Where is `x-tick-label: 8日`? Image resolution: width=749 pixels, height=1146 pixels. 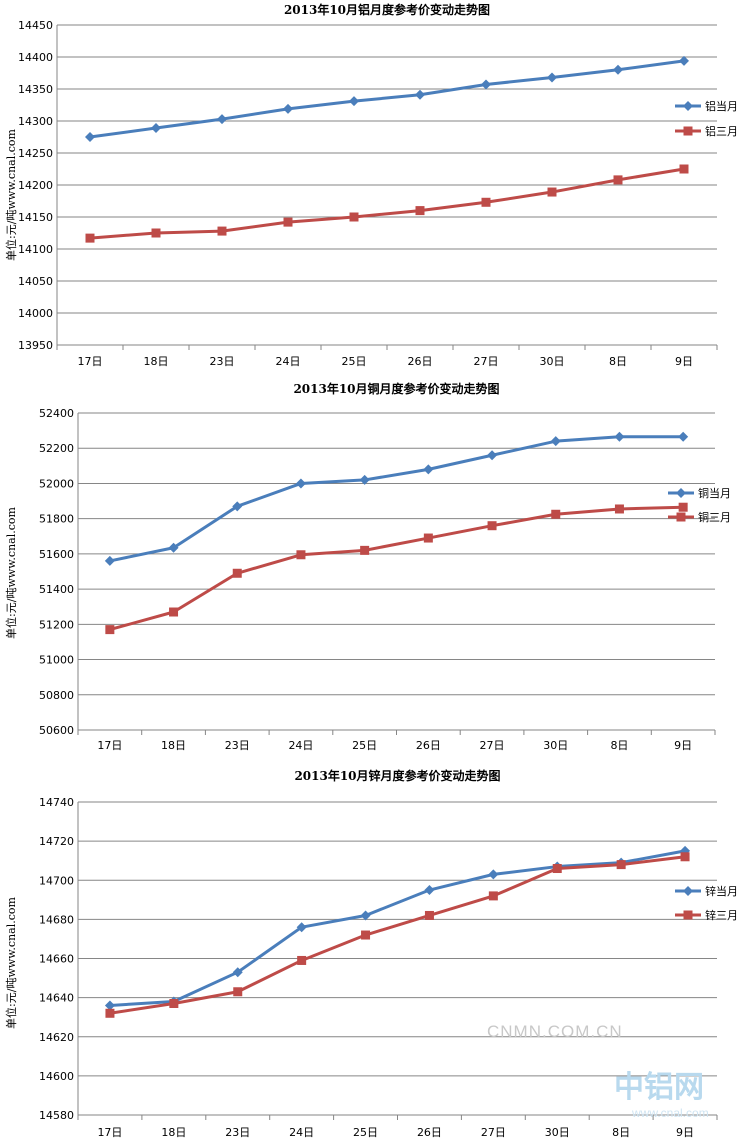
x-tick-label: 8日 is located at coordinates (618, 361).